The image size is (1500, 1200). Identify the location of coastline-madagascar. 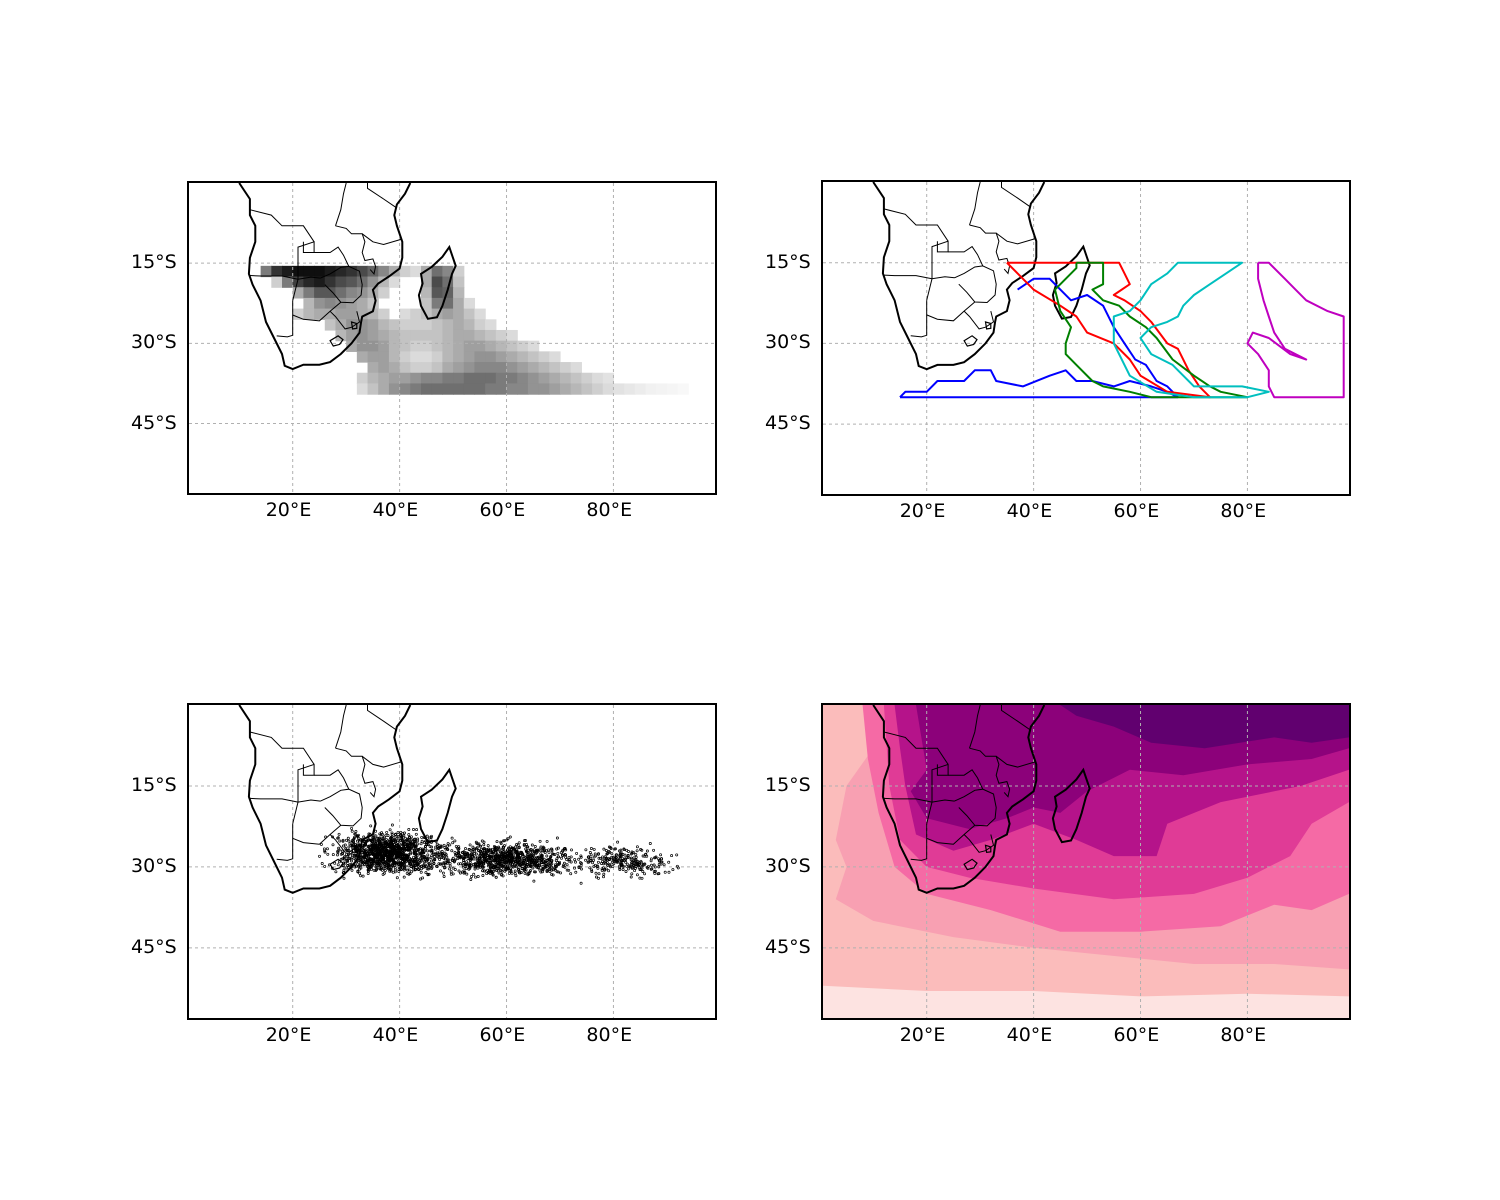
(1071, 282).